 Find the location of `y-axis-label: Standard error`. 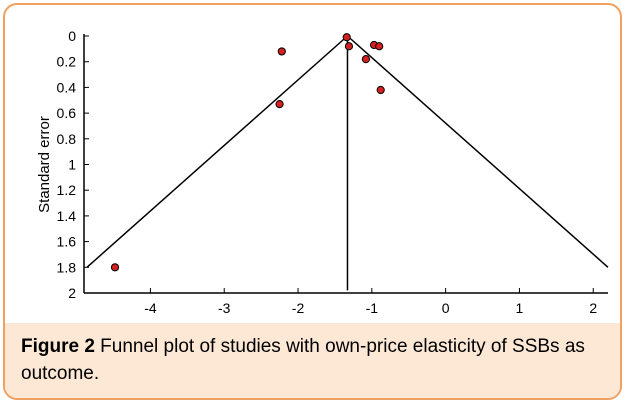

y-axis-label: Standard error is located at coordinates (44, 164).